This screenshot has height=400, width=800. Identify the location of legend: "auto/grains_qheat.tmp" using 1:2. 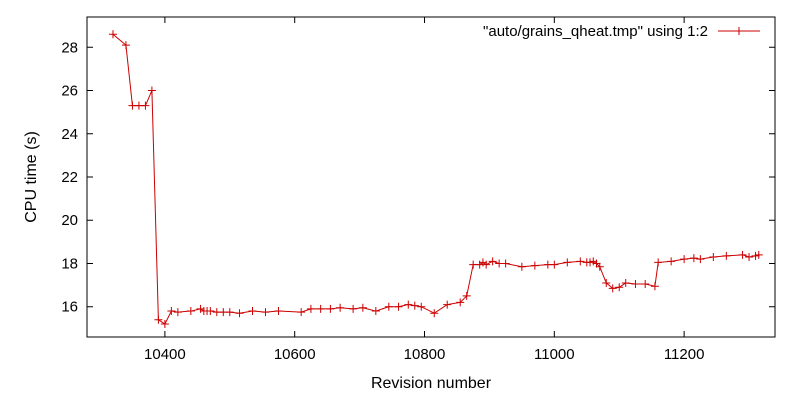
(621, 31).